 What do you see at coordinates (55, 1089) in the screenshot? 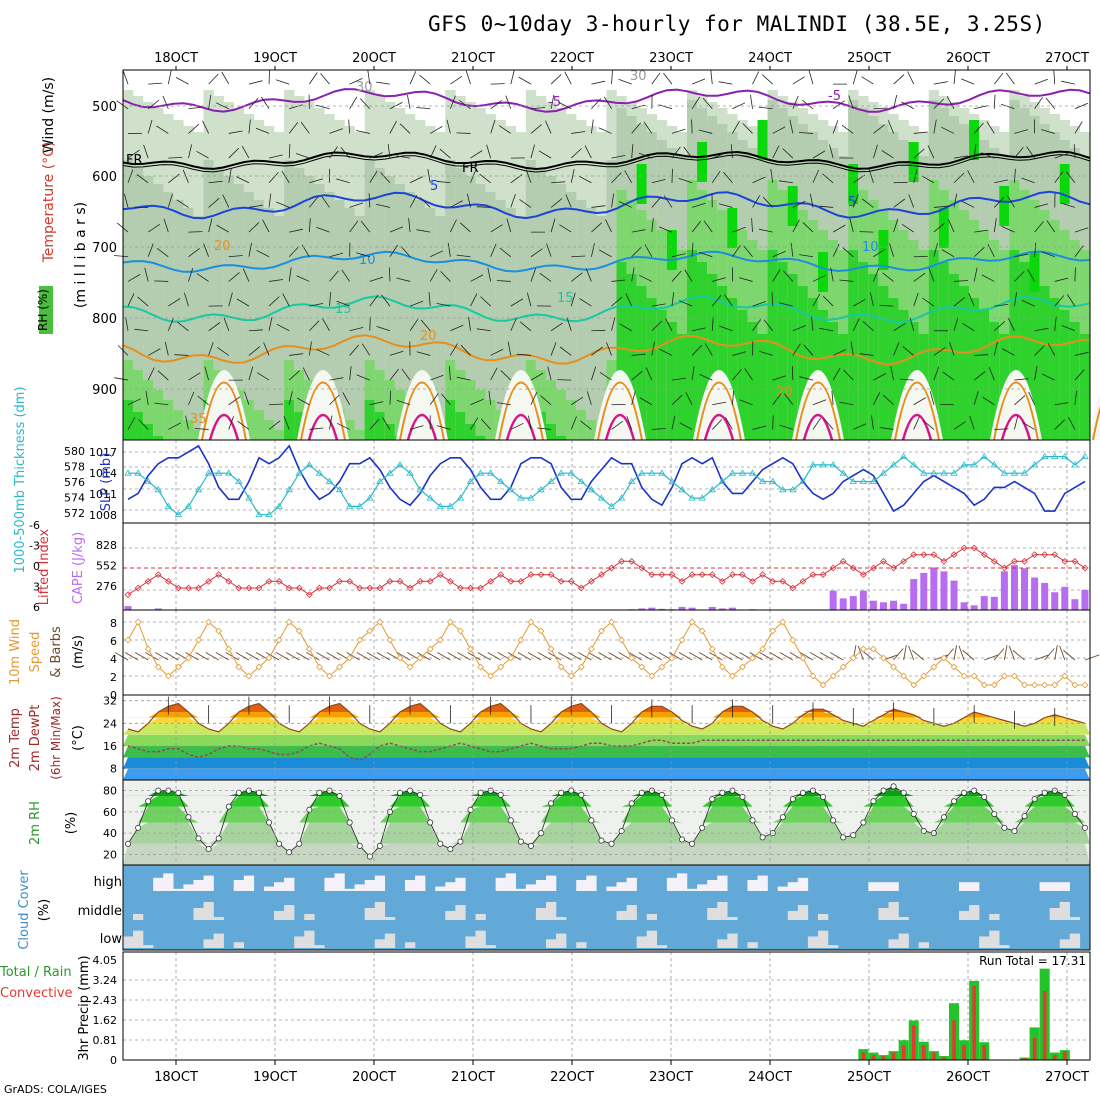
I see `grads-credit: GrADS: COLA/IGES` at bounding box center [55, 1089].